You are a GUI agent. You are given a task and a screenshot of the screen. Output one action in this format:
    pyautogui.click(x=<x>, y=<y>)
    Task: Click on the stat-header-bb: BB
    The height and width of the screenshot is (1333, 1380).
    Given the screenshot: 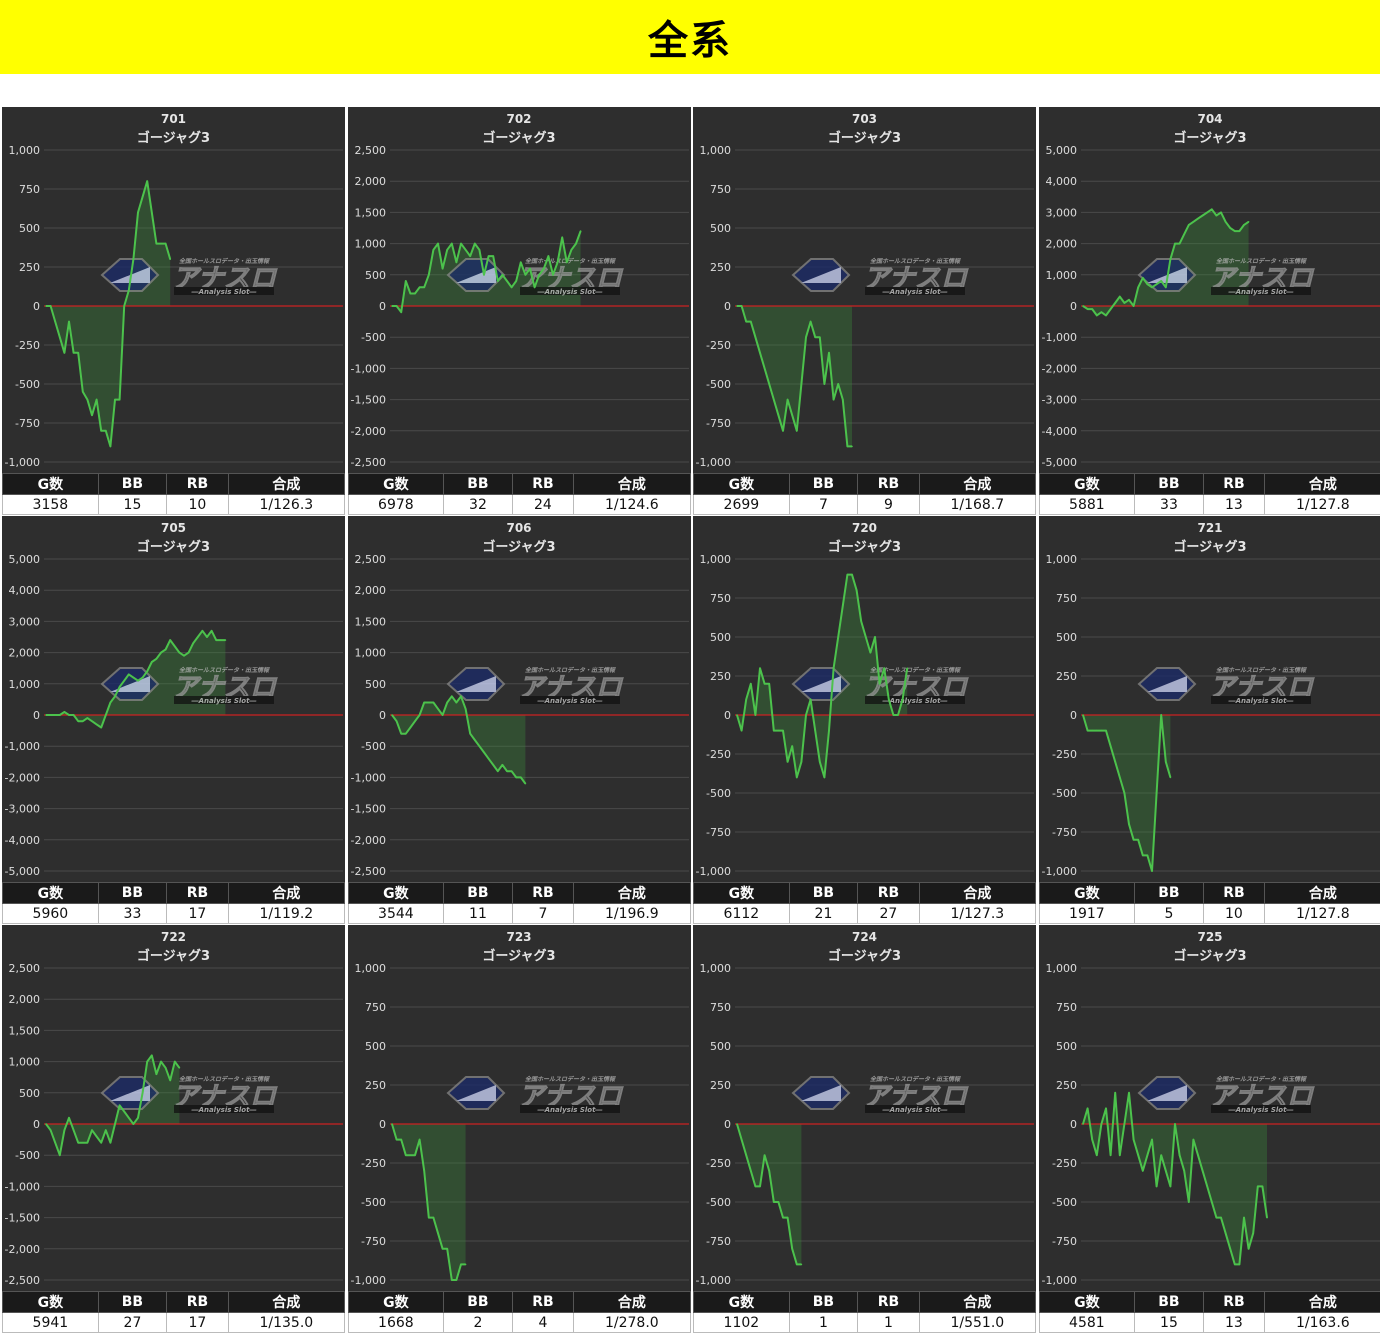 What is the action you would take?
    pyautogui.click(x=1169, y=893)
    